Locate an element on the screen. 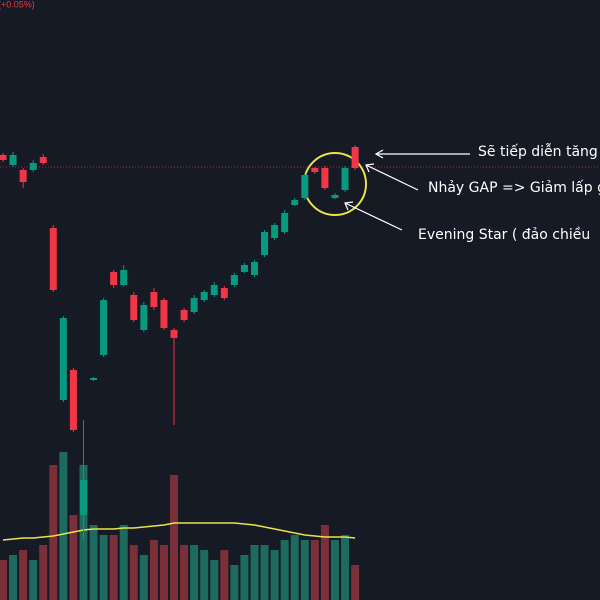  arrows is located at coordinates (407, 190).